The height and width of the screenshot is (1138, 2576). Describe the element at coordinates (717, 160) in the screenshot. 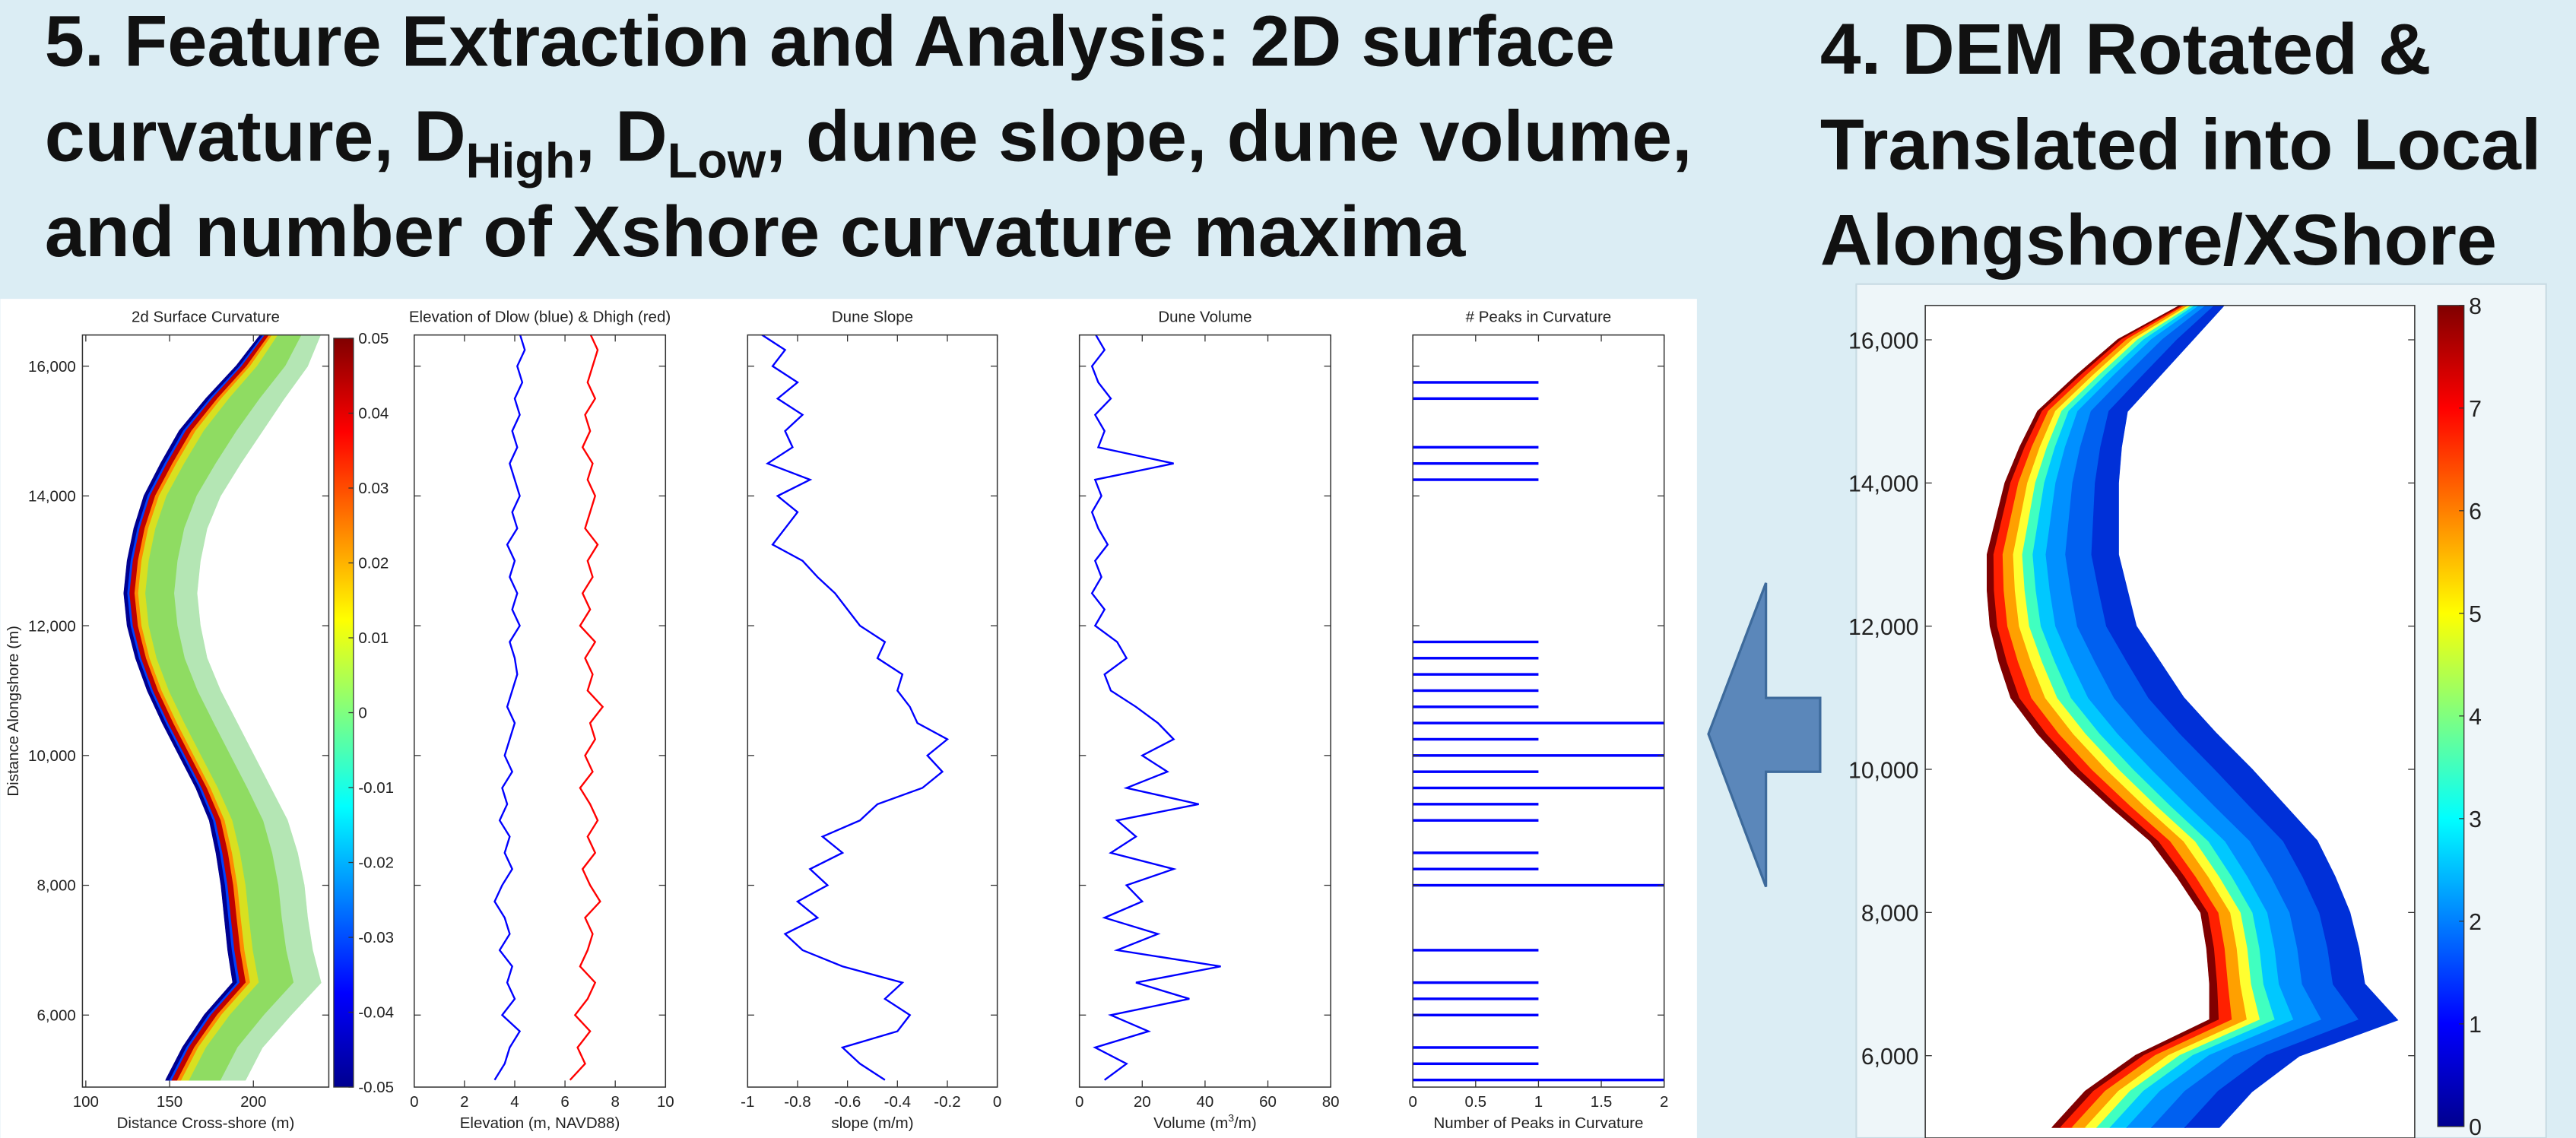

I see `title-subscript: Low` at that location.